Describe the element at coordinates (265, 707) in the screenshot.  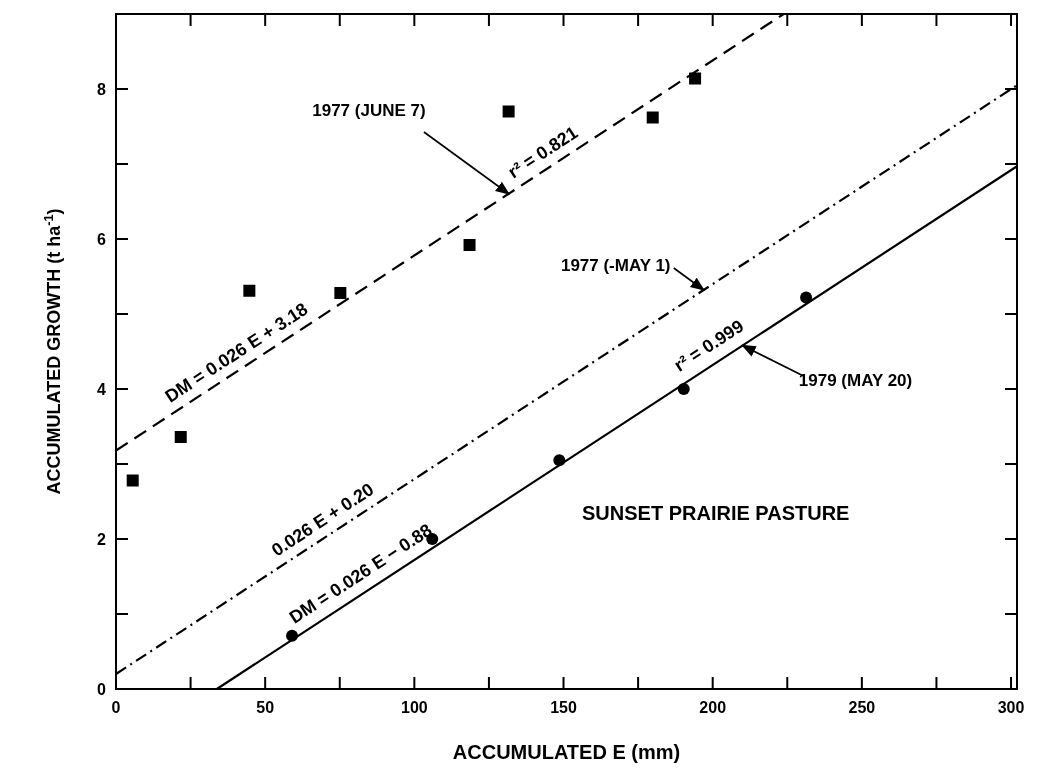
I see `x-tick-label: 50` at that location.